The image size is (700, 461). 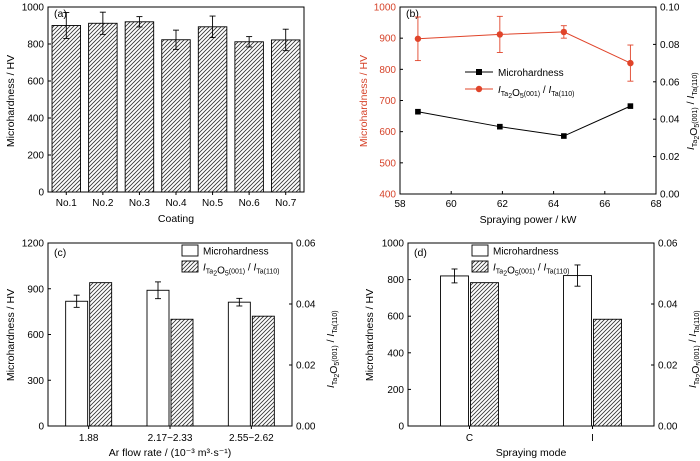 What do you see at coordinates (412, 14) in the screenshot?
I see `panel-b-tag: (b)` at bounding box center [412, 14].